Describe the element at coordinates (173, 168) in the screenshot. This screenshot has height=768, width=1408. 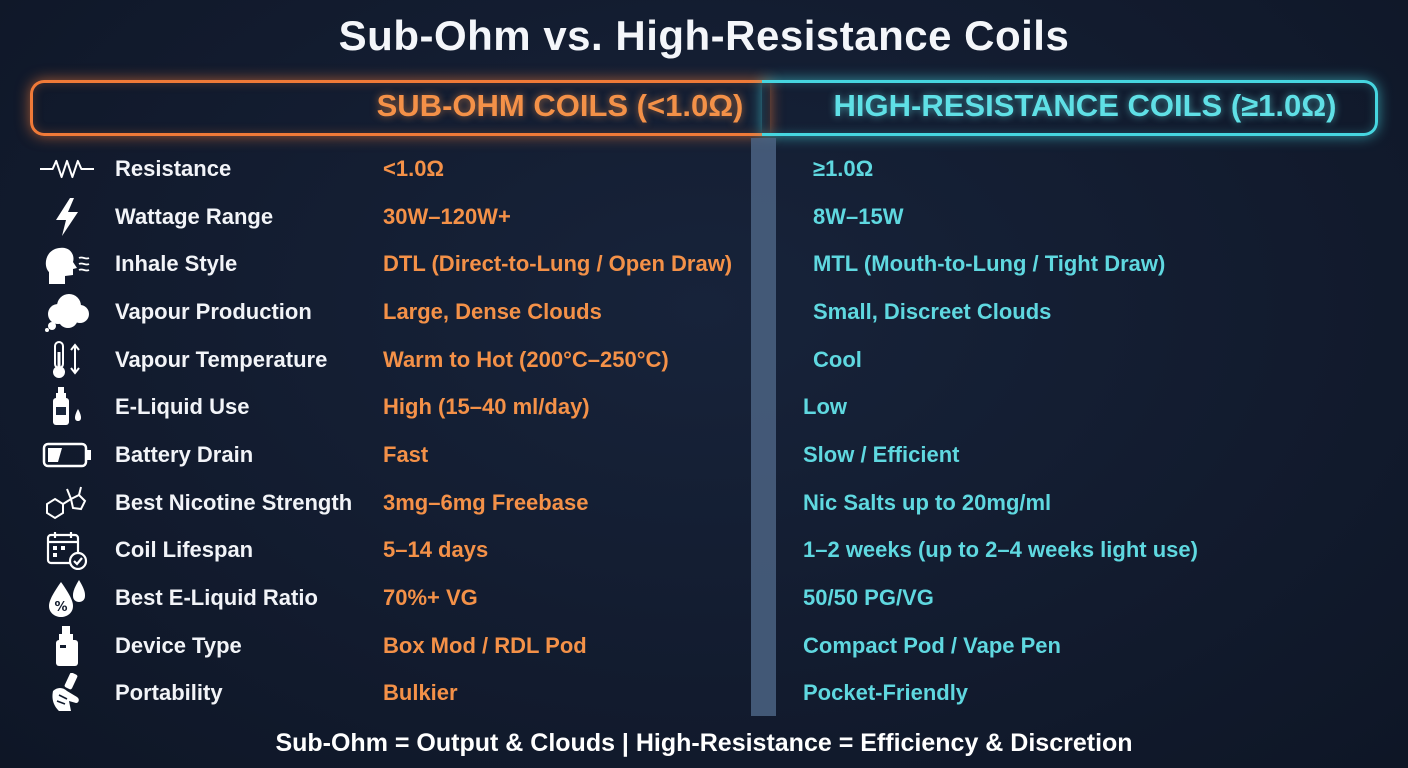
I see `row-label: Resistance` at that location.